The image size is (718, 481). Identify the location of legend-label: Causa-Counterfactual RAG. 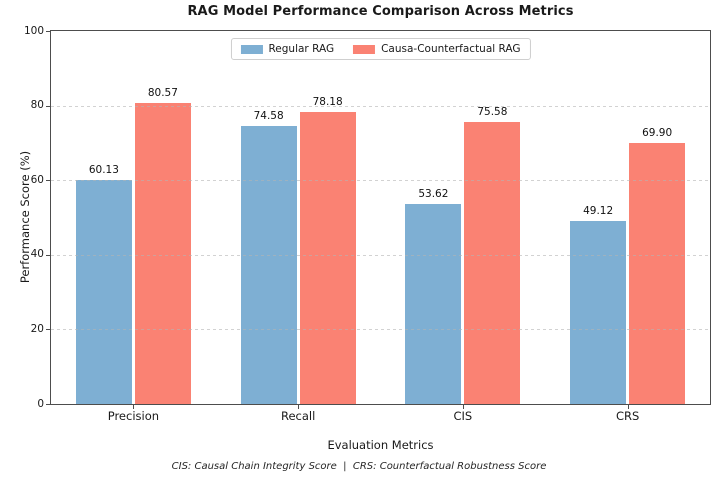
(451, 49).